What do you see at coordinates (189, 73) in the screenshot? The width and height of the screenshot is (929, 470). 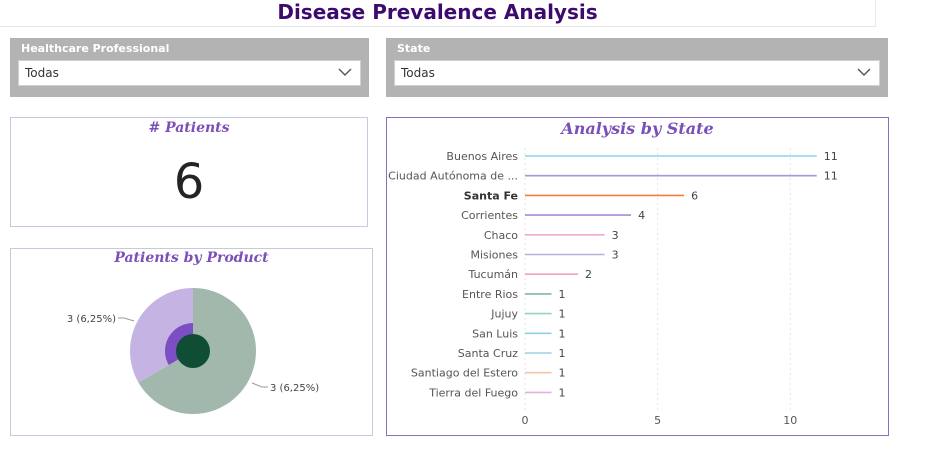 I see `professional-dropdown: Todas` at bounding box center [189, 73].